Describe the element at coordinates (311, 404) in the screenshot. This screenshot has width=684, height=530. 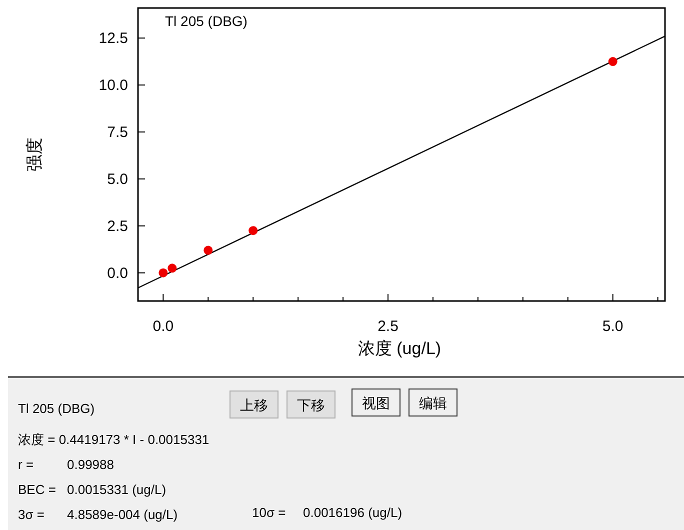
I see `button: 下移` at that location.